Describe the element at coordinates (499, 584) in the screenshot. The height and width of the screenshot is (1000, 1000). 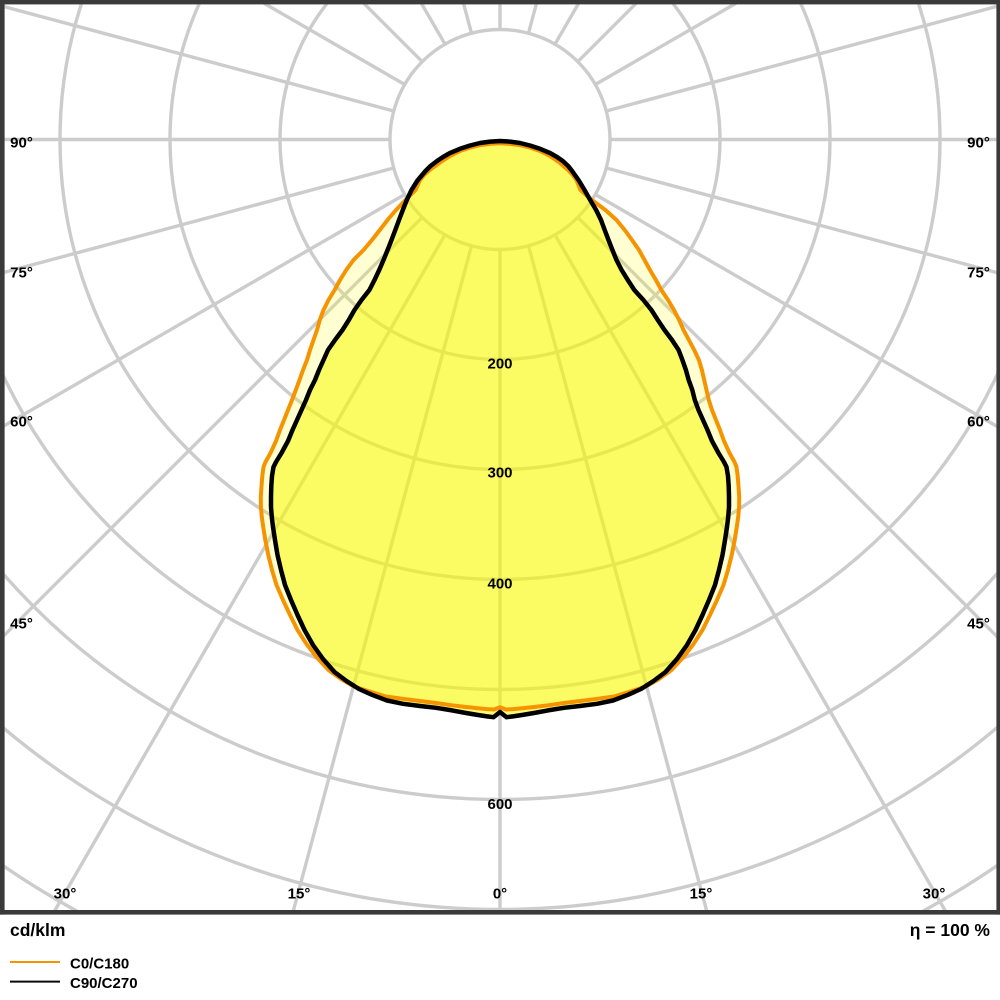
I see `svg-text: 400` at that location.